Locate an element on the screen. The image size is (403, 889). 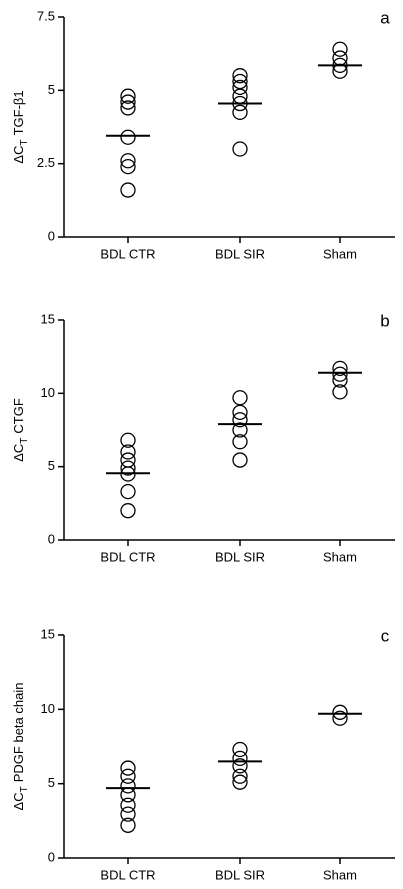
y-label-rest: TGF-β1 is located at coordinates (18, 112).